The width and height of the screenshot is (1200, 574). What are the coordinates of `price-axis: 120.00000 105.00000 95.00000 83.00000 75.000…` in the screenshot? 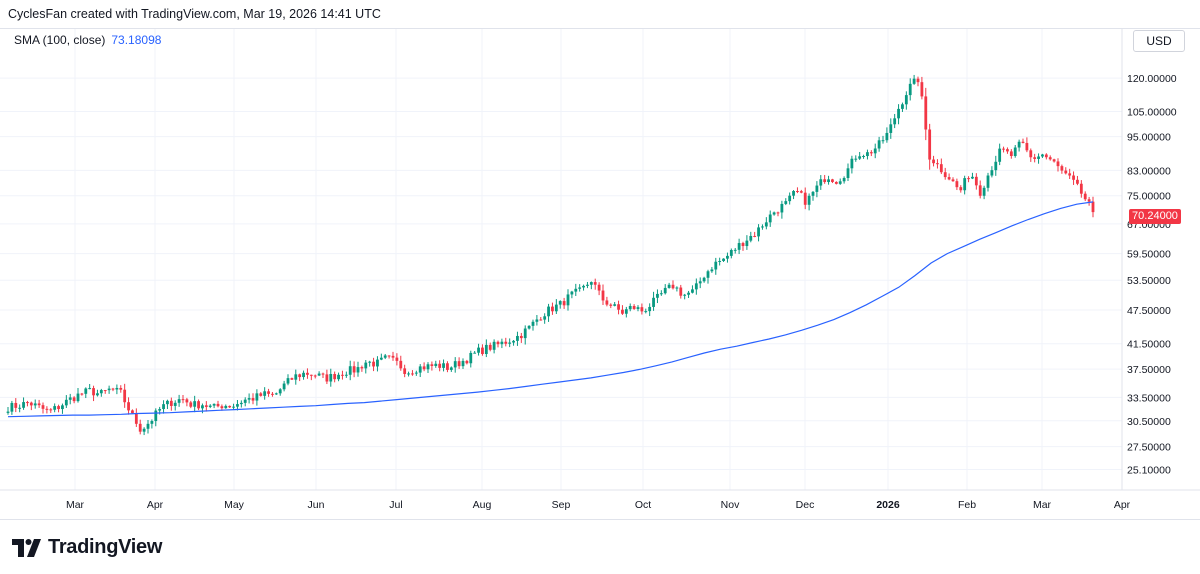 It's located at (1152, 274).